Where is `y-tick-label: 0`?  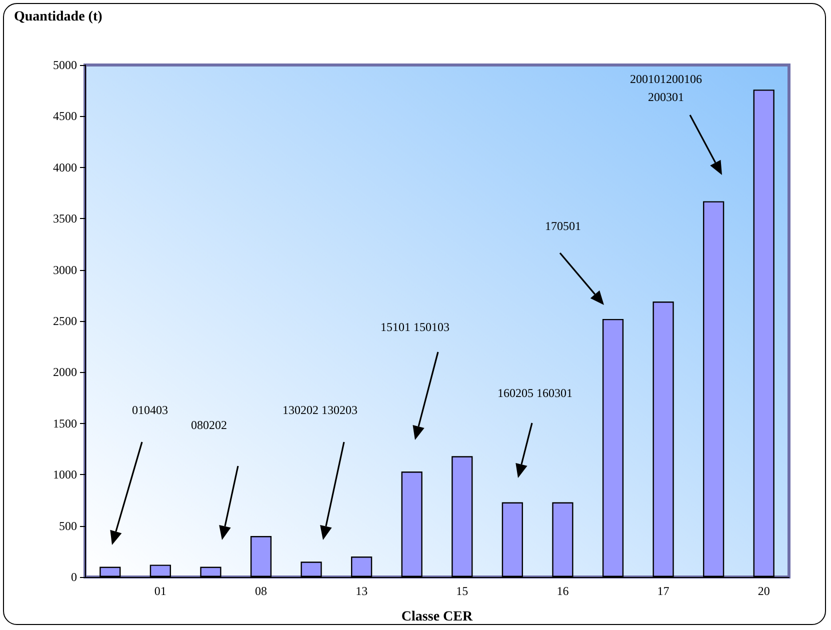 y-tick-label: 0 is located at coordinates (74, 577).